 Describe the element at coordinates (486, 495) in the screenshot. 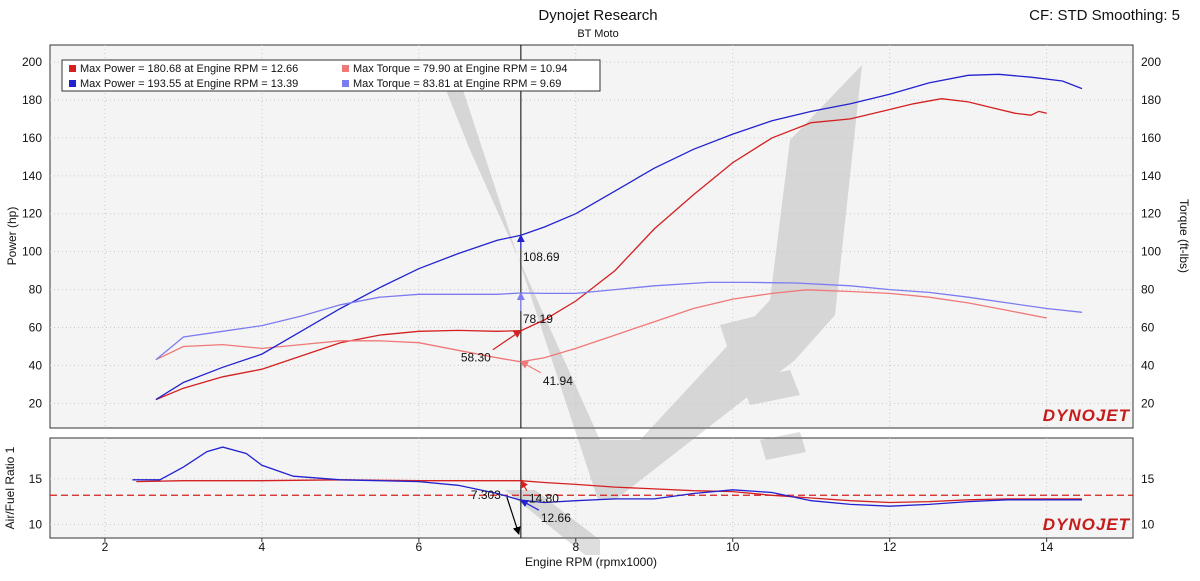

I see `cursor-rpm-readout: 7.303` at that location.